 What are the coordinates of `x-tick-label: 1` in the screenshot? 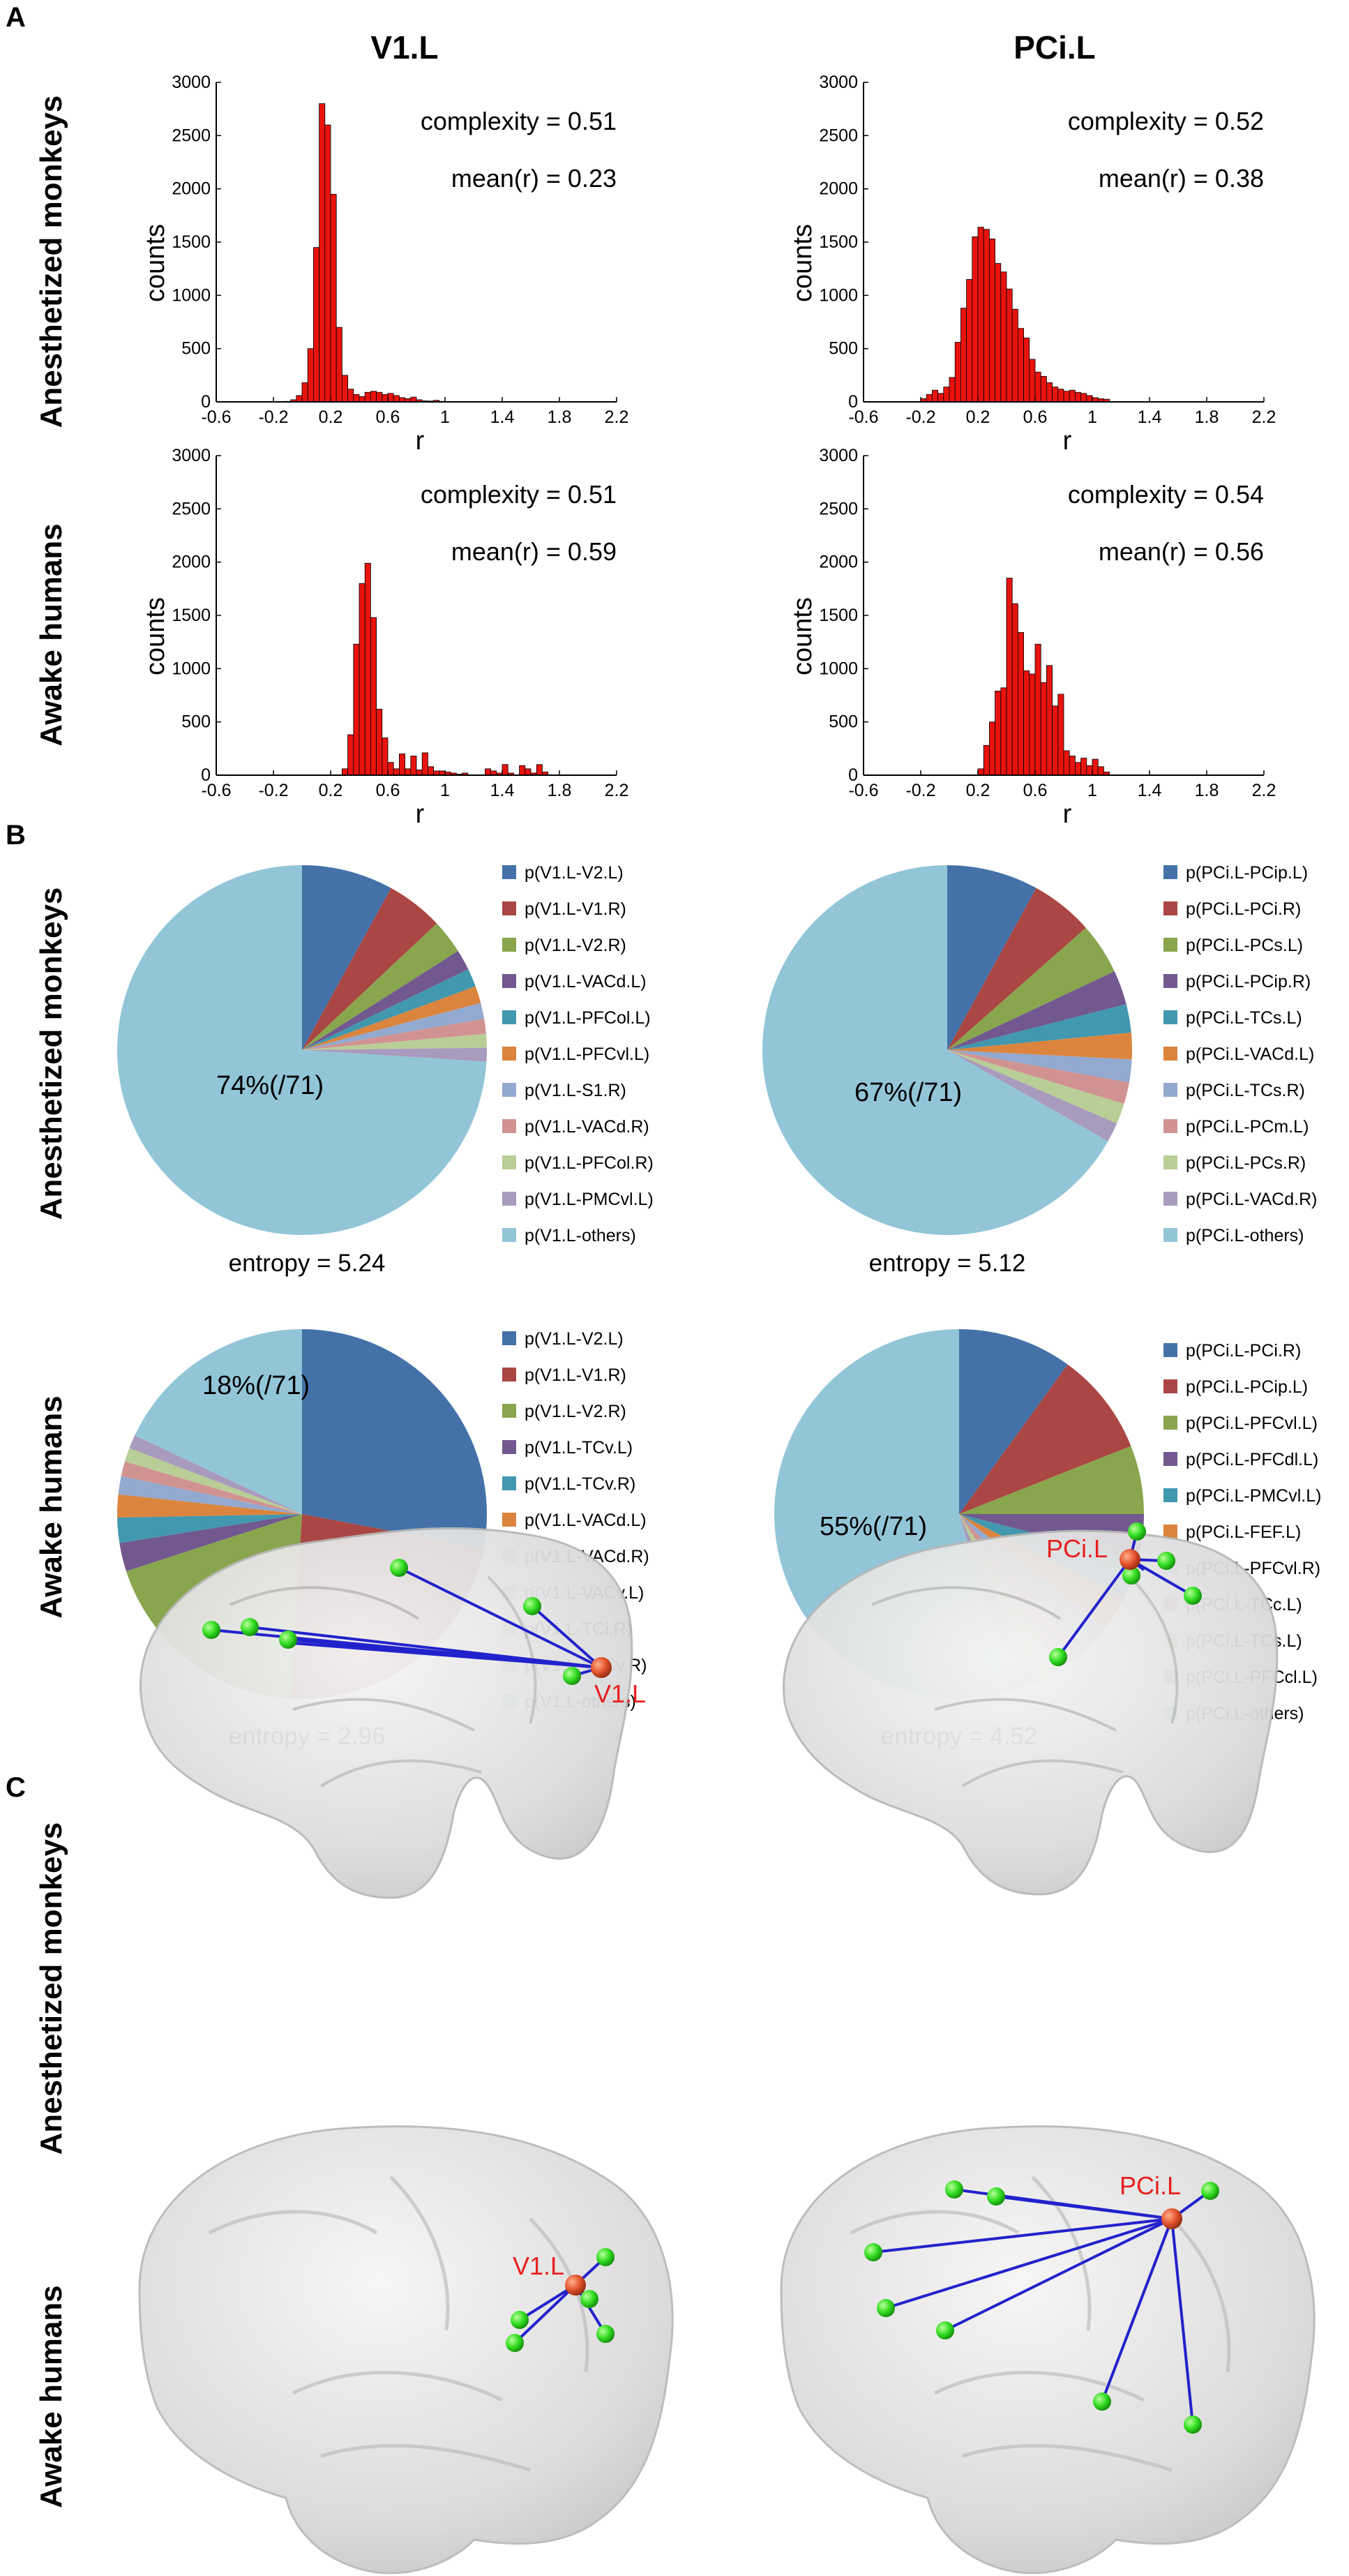 It's located at (445, 417).